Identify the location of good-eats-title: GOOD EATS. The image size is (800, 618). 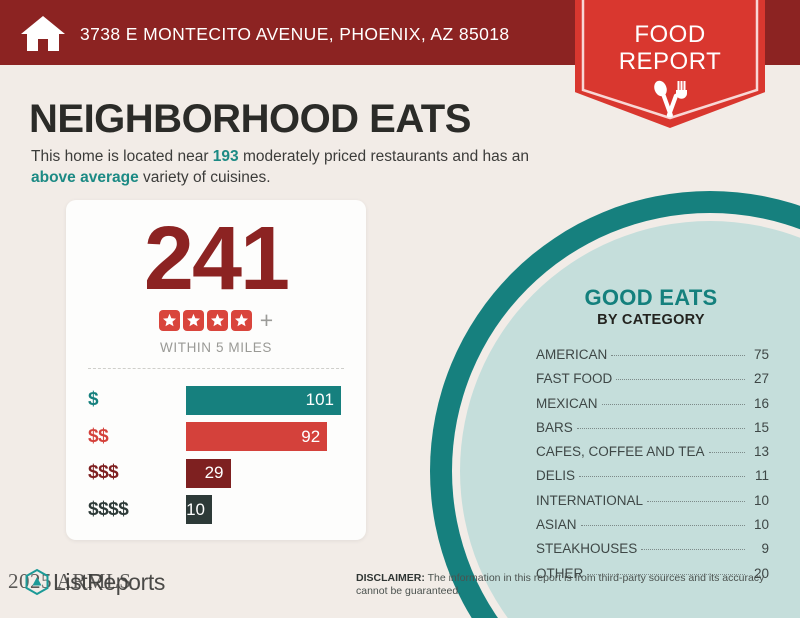
(651, 297).